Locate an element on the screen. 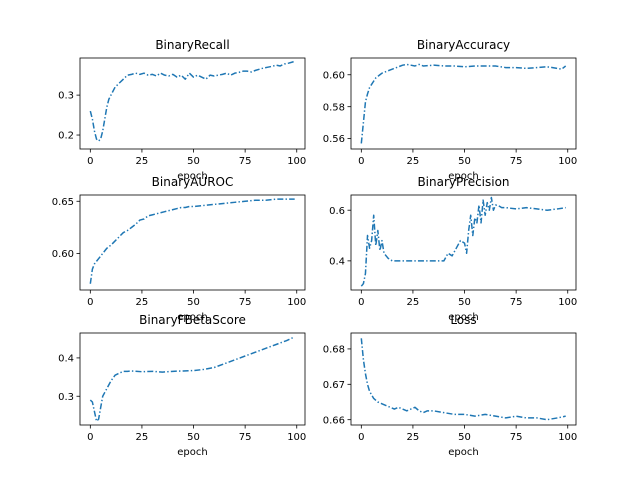 This screenshot has width=640, height=480. chart-title: BinaryAccuracy is located at coordinates (463, 45).